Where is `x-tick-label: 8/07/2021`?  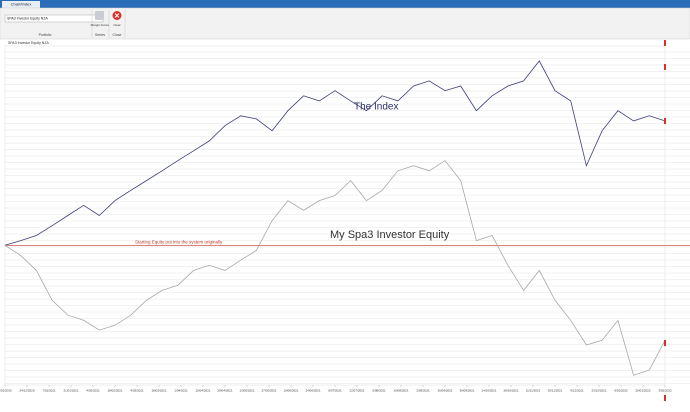
x-tick-label: 8/07/2021 is located at coordinates (335, 390).